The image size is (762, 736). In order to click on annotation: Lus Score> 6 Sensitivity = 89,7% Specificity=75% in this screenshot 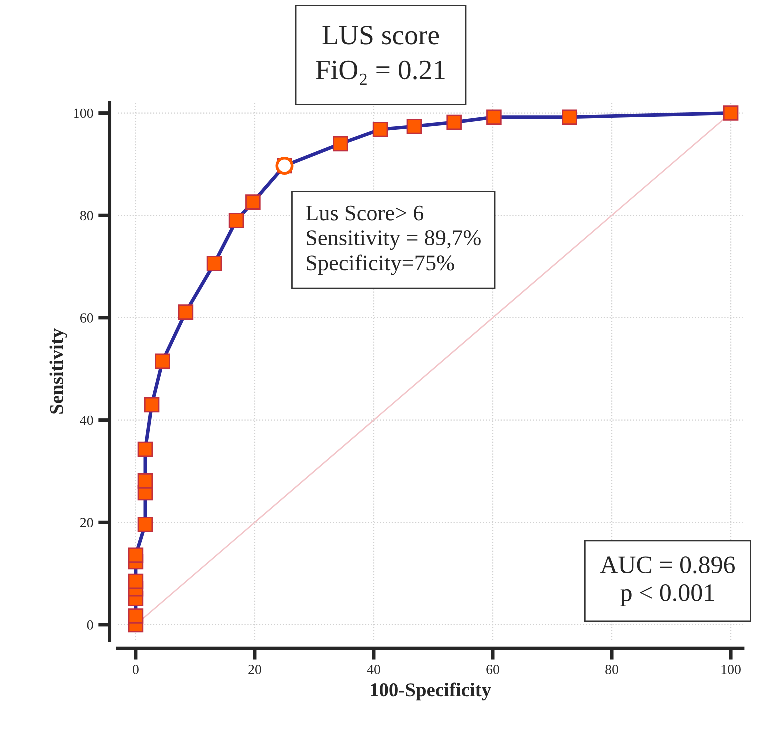, I will do `click(393, 241)`.